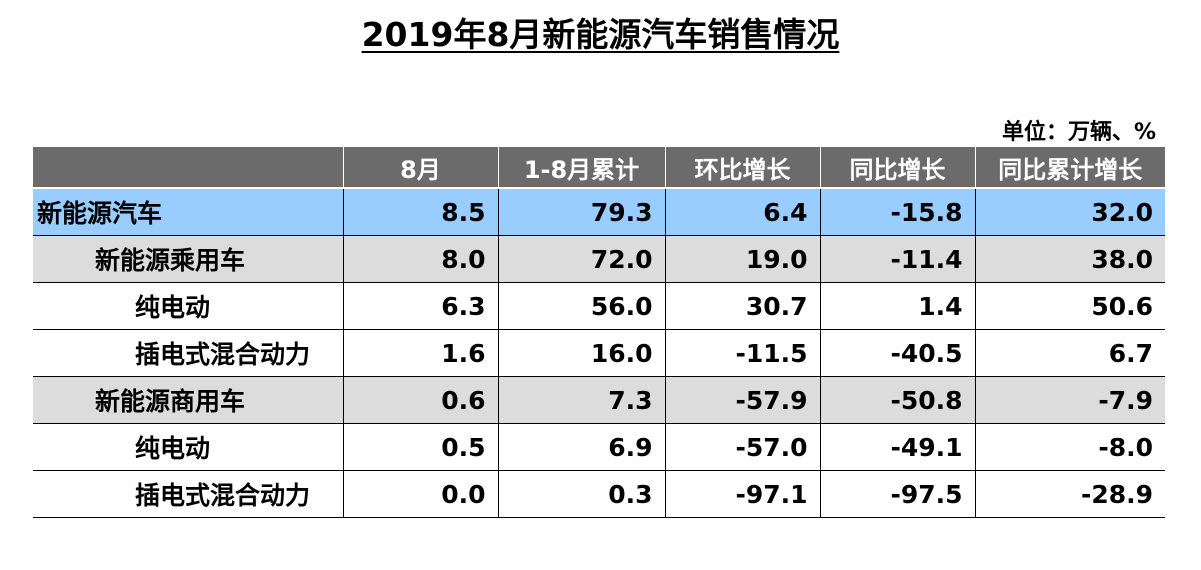 Image resolution: width=1201 pixels, height=570 pixels. I want to click on cell-mom: -11.5, so click(742, 353).